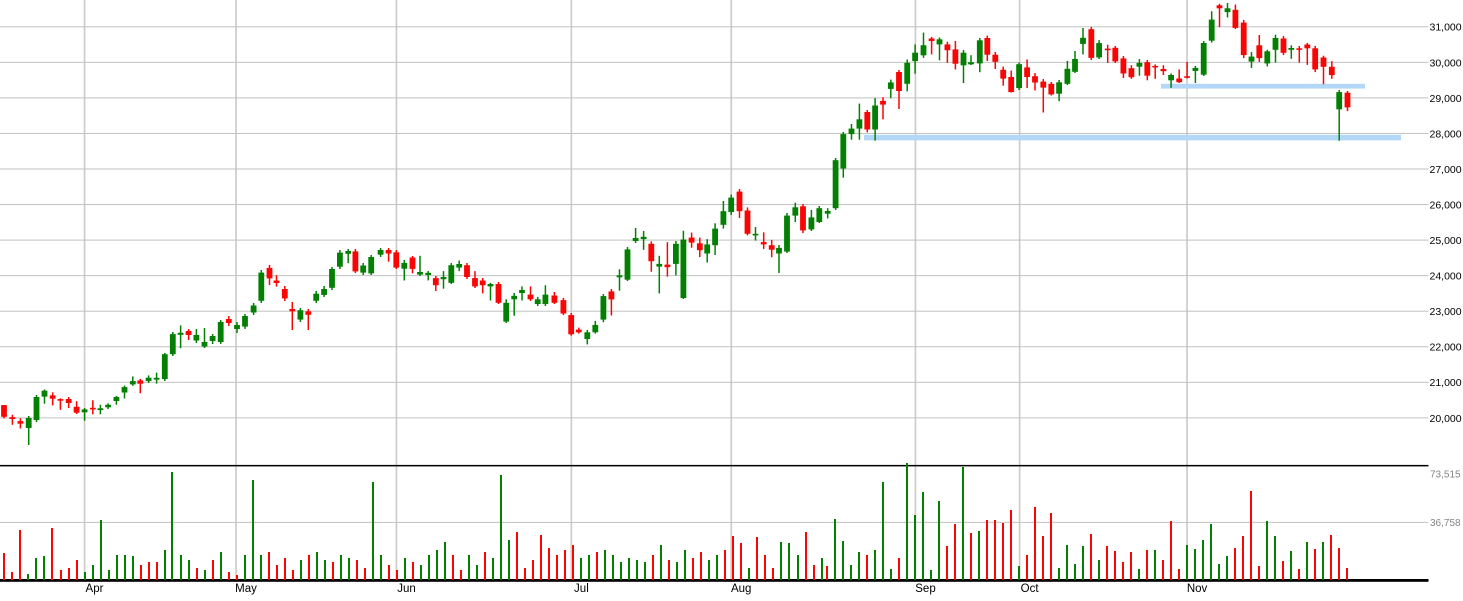 The width and height of the screenshot is (1463, 601). What do you see at coordinates (1446, 170) in the screenshot?
I see `svg-text: 27,000` at bounding box center [1446, 170].